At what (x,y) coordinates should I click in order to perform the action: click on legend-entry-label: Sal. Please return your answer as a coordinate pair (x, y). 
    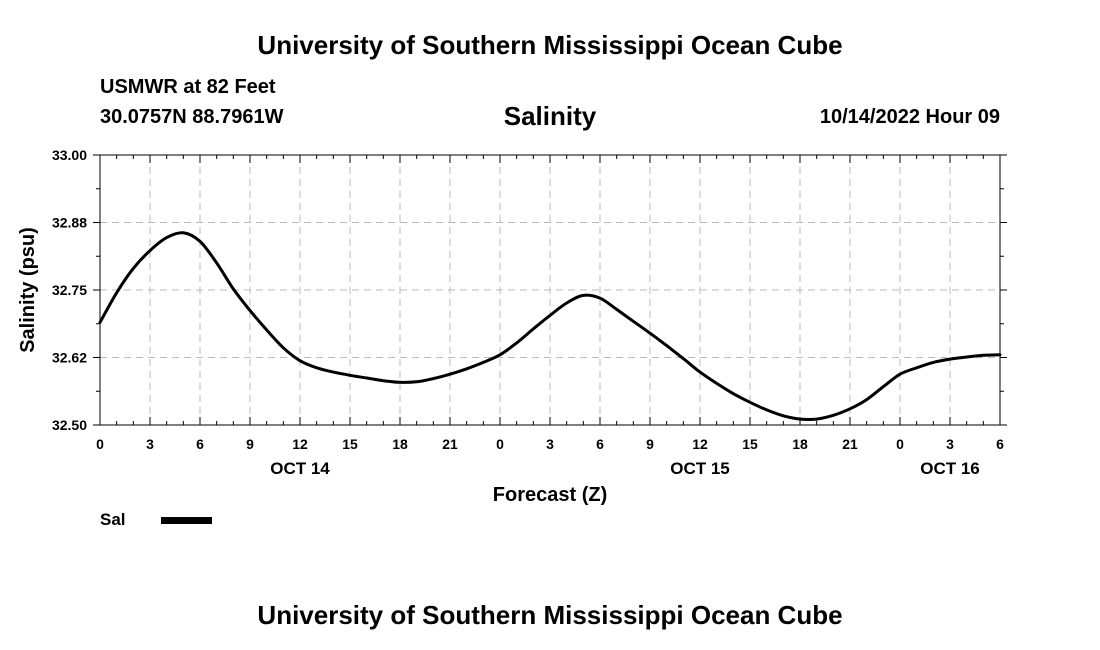
    Looking at the image, I should click on (113, 519).